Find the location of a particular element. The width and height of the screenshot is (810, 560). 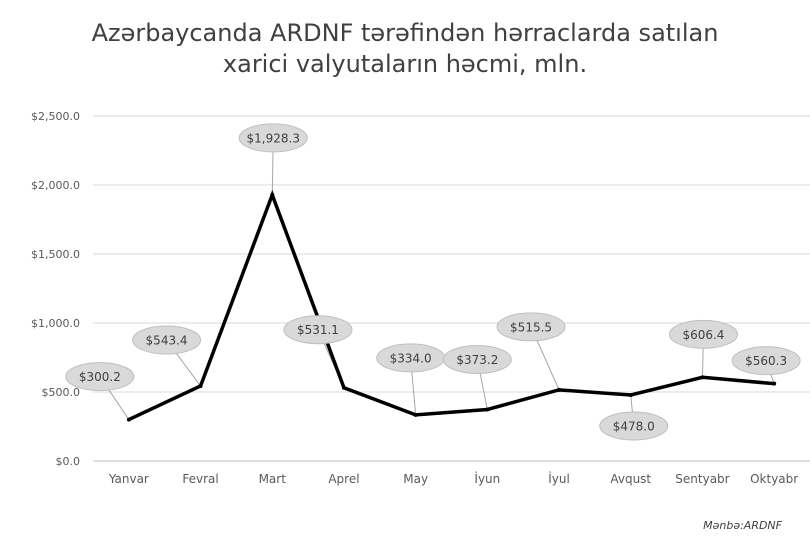

chart-title-line-2: xarici valyutaların həcmi, mln. is located at coordinates (405, 64).